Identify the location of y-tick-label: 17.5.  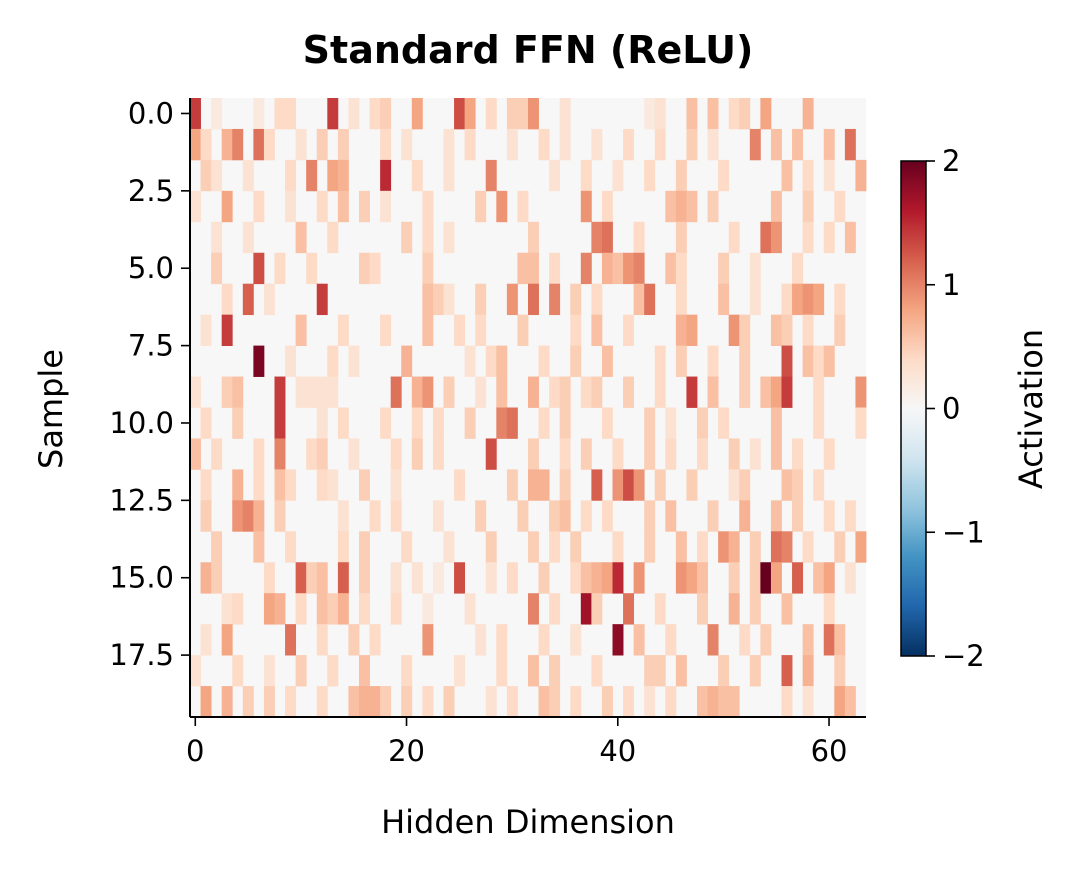
(141, 655).